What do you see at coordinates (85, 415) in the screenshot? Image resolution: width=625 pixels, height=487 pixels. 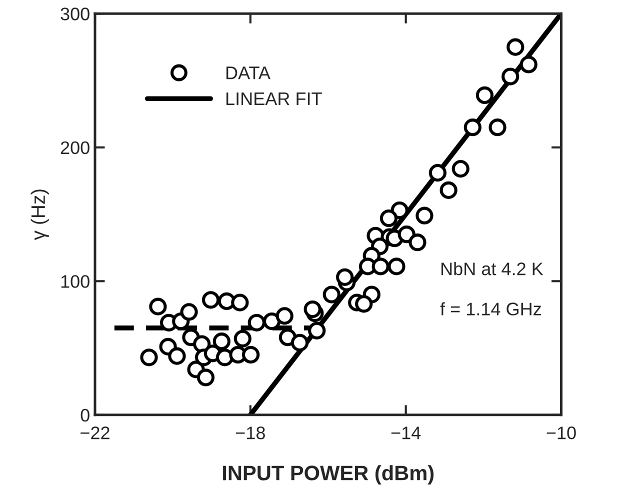 I see `y-tick-label: 0` at bounding box center [85, 415].